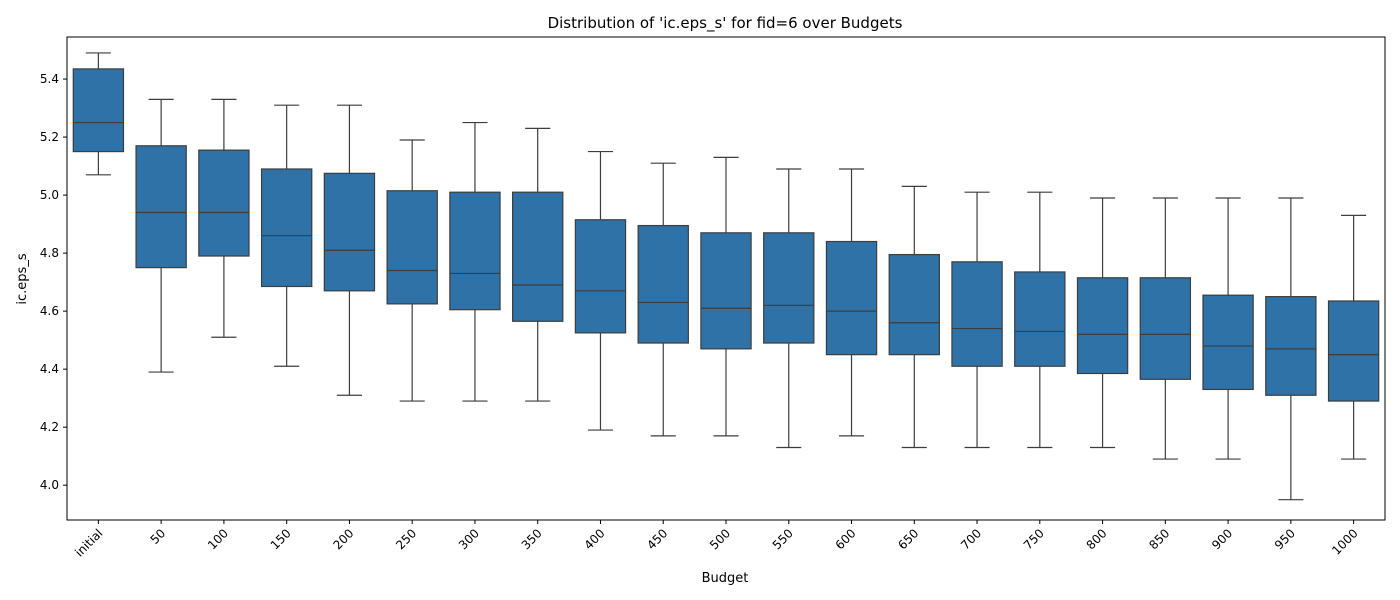 This screenshot has height=600, width=1400. Describe the element at coordinates (469, 539) in the screenshot. I see `x-tick-label: 300` at that location.